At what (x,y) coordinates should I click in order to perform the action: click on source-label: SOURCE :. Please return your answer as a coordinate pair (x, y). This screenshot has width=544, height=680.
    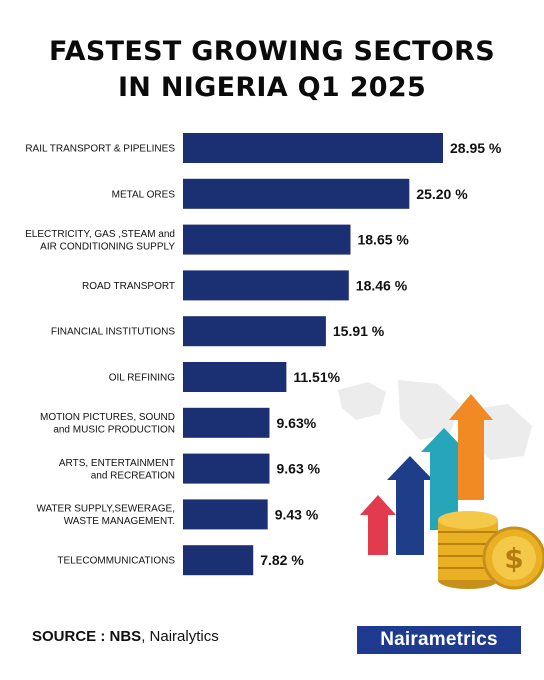
    Looking at the image, I should click on (69, 636).